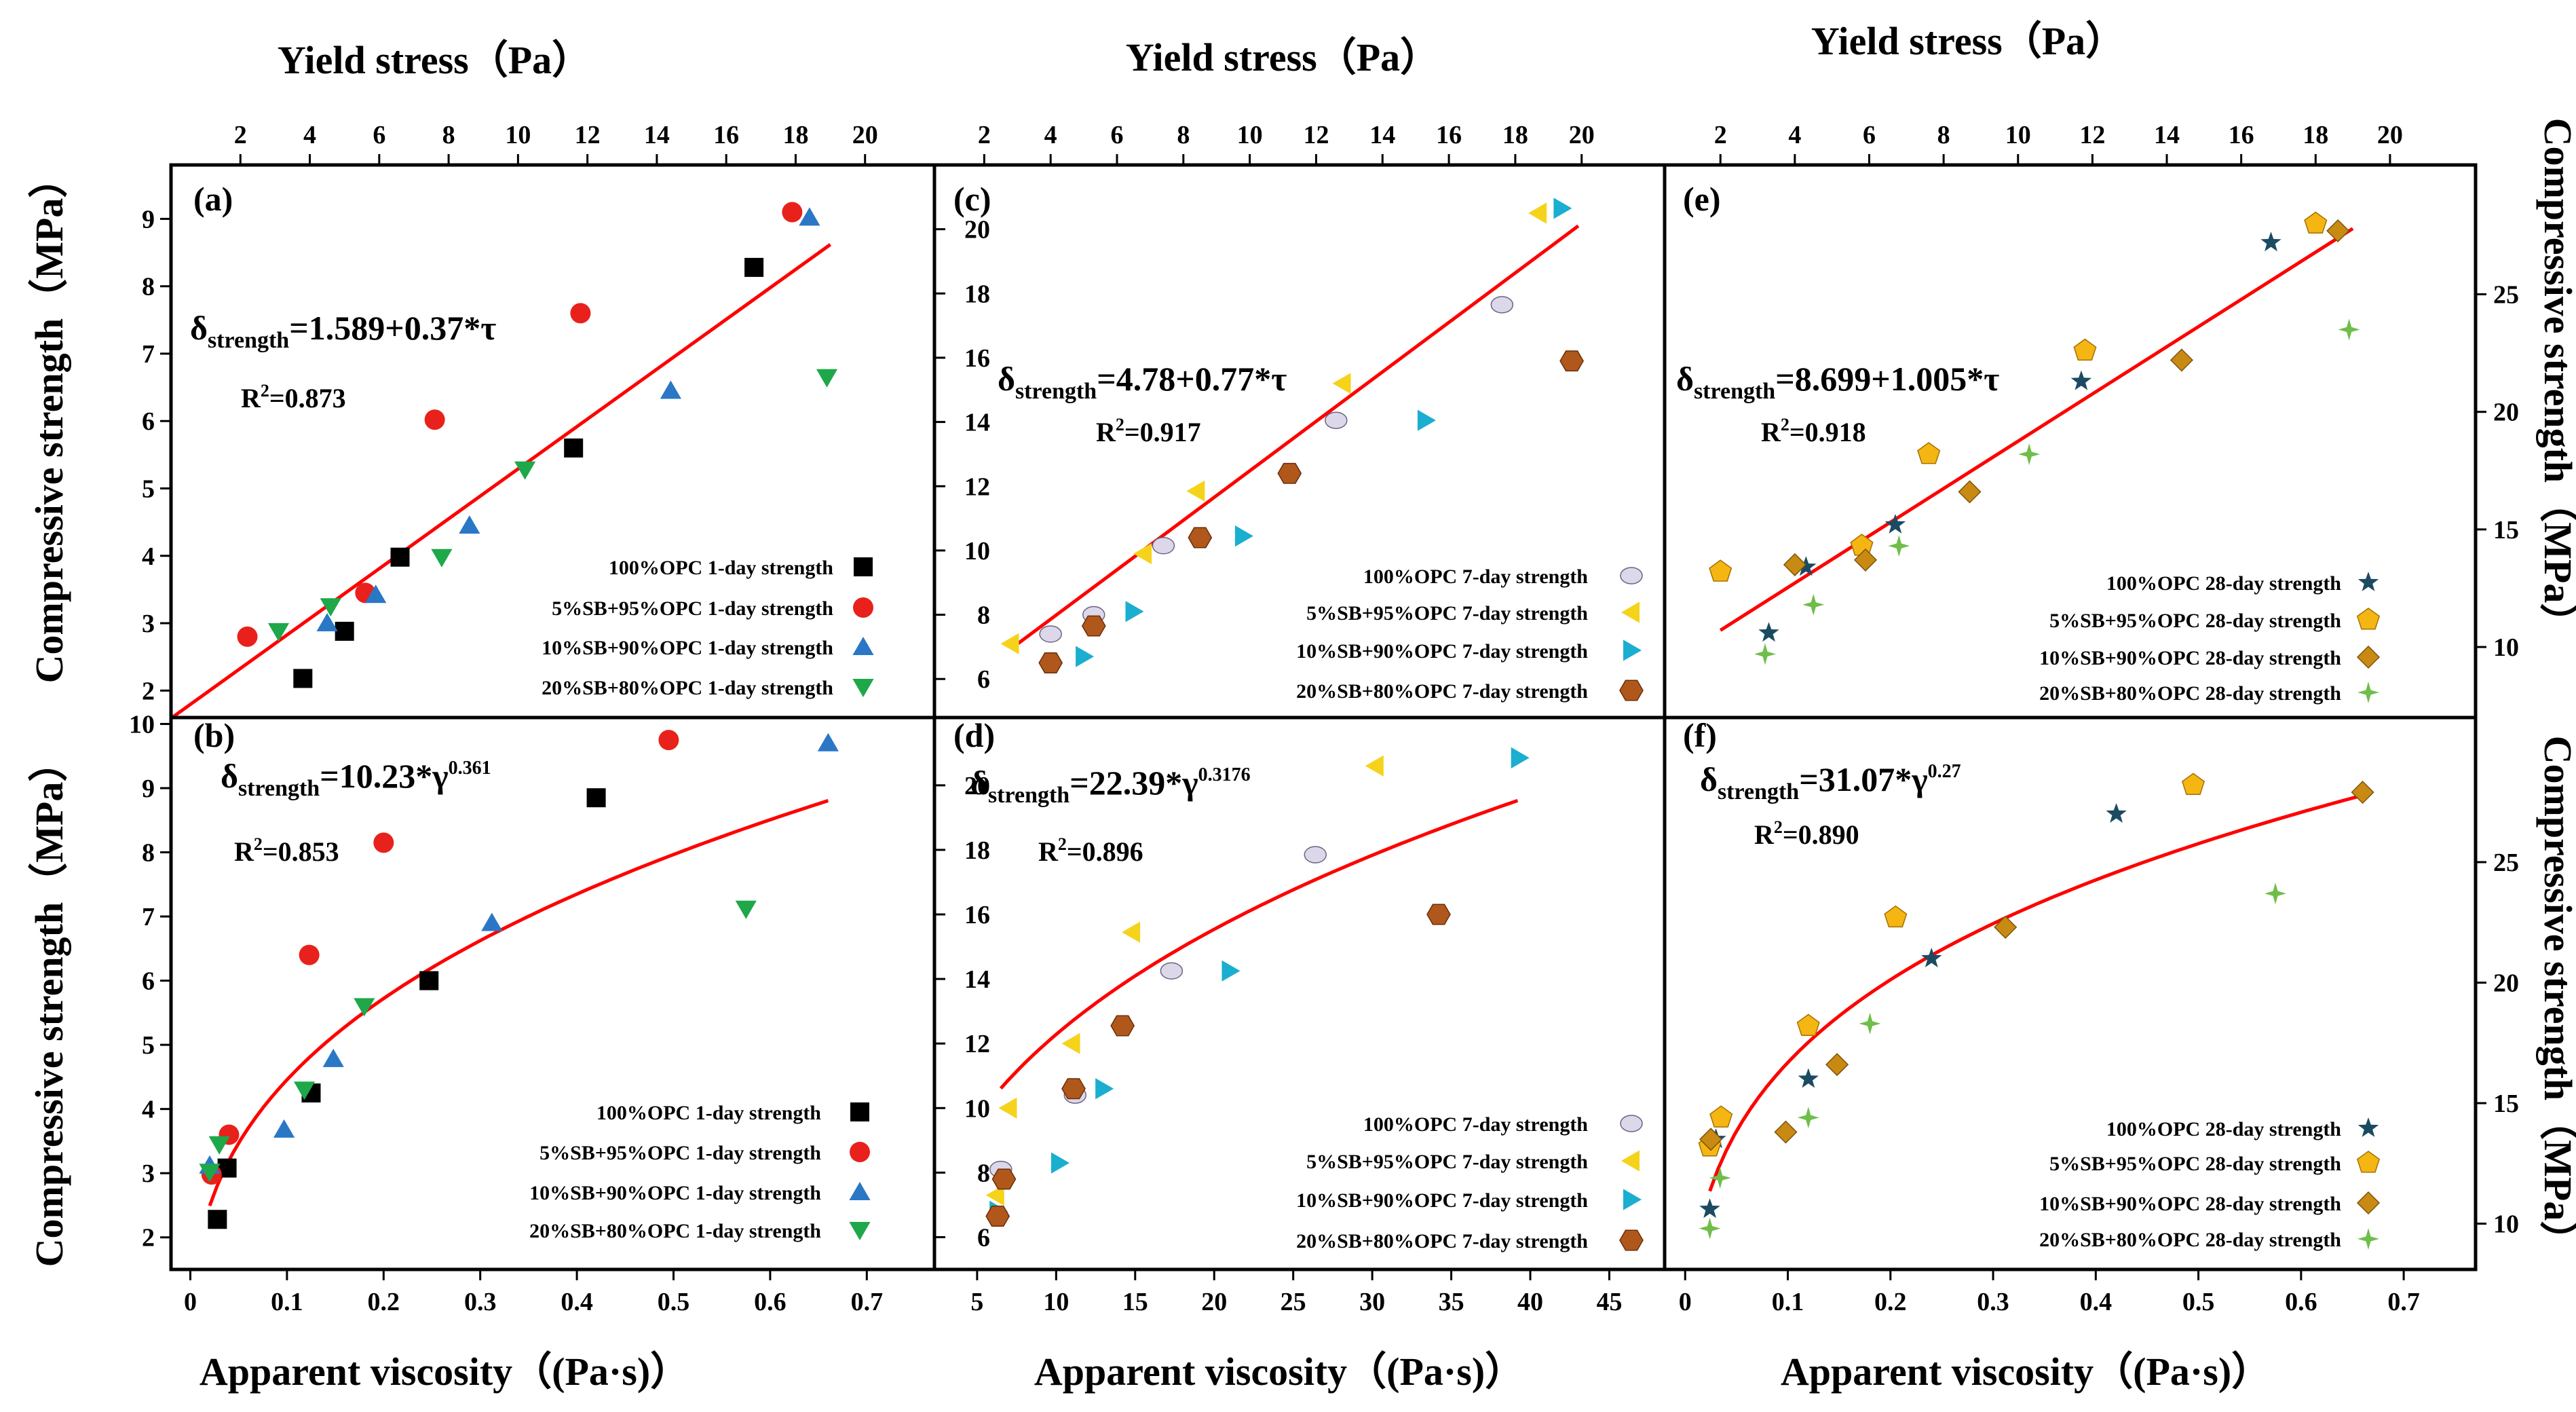 The image size is (2576, 1412). I want to click on x-tick-label: 0.7, so click(2403, 1302).